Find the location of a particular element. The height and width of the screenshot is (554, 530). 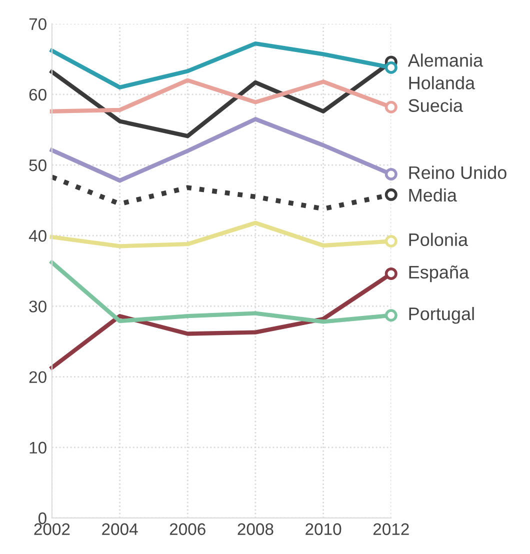

x-tick-label: 2006 is located at coordinates (188, 529).